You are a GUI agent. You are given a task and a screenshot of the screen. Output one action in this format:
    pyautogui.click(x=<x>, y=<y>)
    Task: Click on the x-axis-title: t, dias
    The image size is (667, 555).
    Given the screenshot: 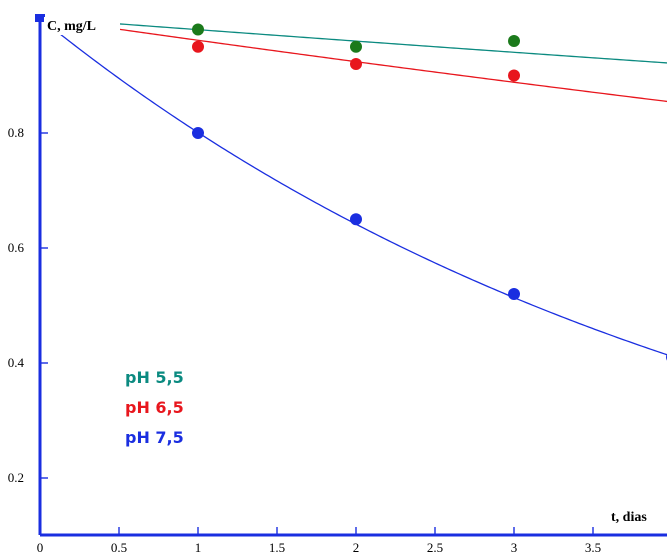 What is the action you would take?
    pyautogui.click(x=629, y=517)
    